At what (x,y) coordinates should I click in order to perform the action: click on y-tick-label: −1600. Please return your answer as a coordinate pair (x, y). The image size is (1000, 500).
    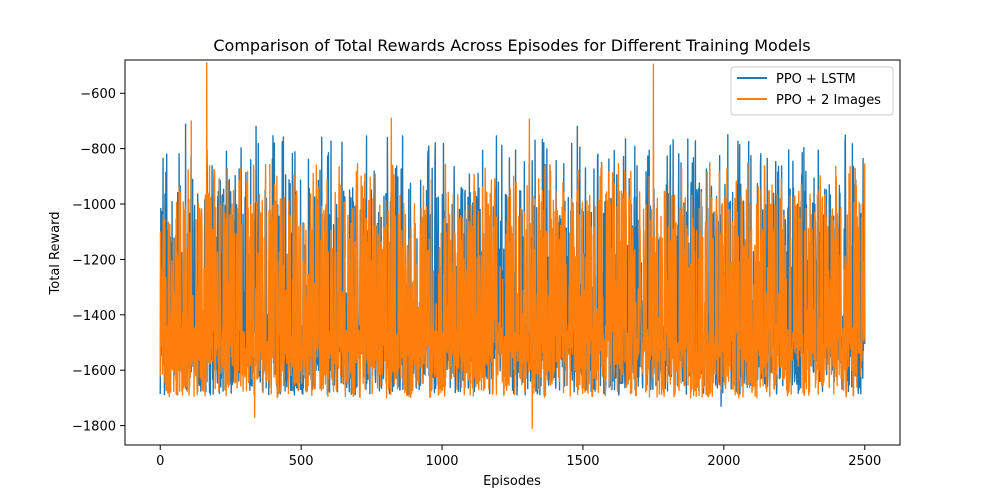
    Looking at the image, I should click on (94, 371).